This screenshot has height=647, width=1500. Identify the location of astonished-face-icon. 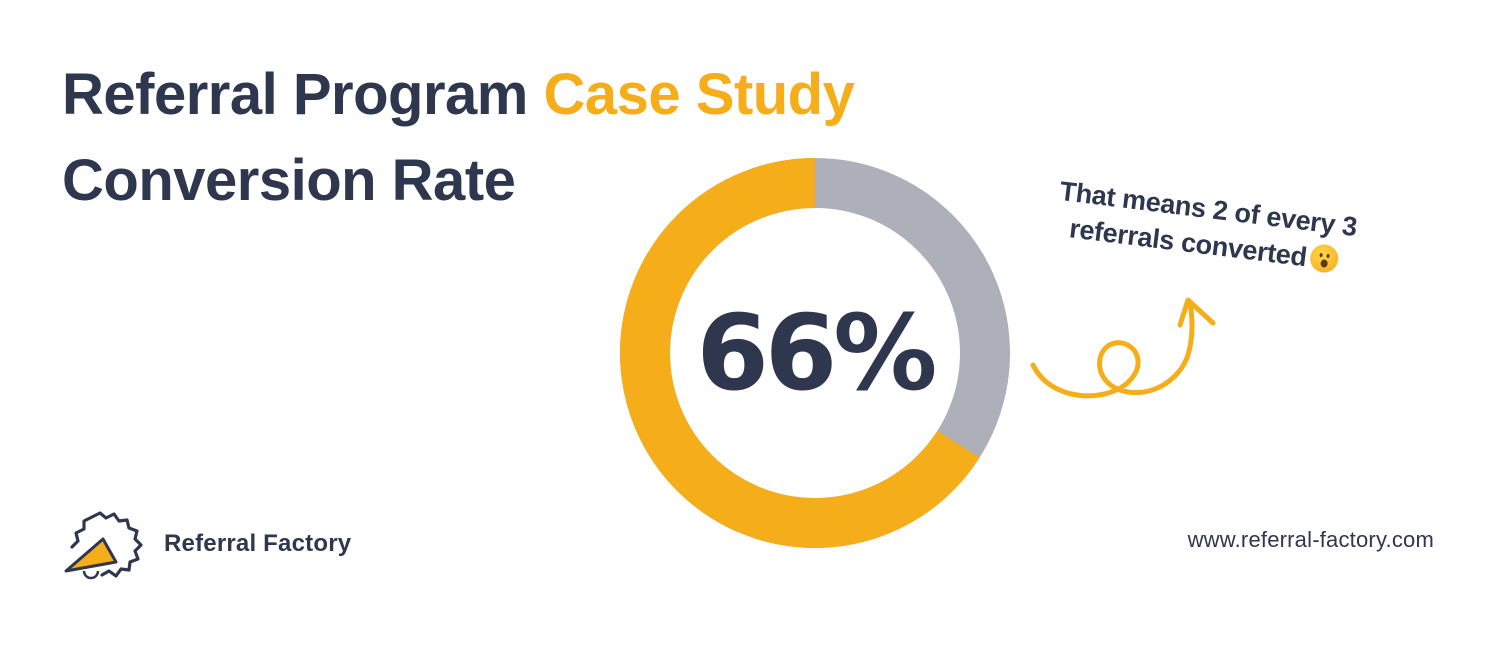
(1325, 258).